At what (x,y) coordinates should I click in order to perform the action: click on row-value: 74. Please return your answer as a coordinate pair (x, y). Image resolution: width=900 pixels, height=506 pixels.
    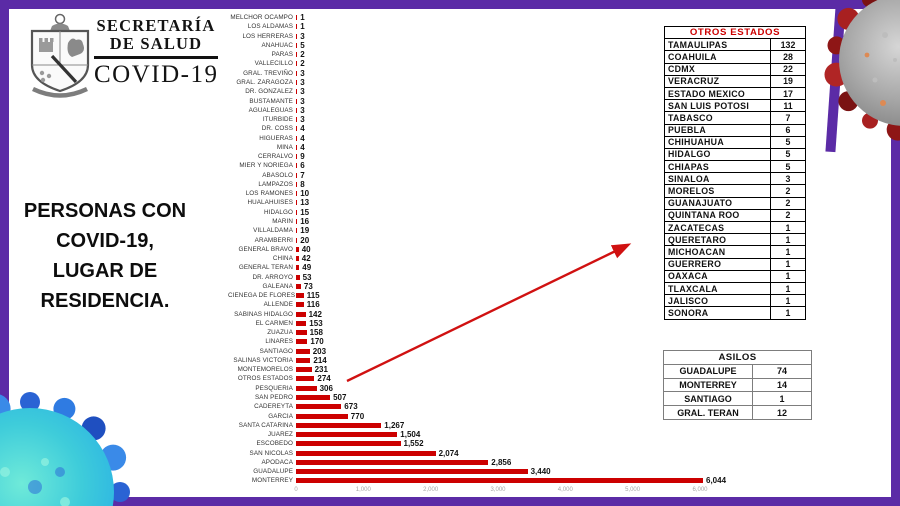
    Looking at the image, I should click on (782, 371).